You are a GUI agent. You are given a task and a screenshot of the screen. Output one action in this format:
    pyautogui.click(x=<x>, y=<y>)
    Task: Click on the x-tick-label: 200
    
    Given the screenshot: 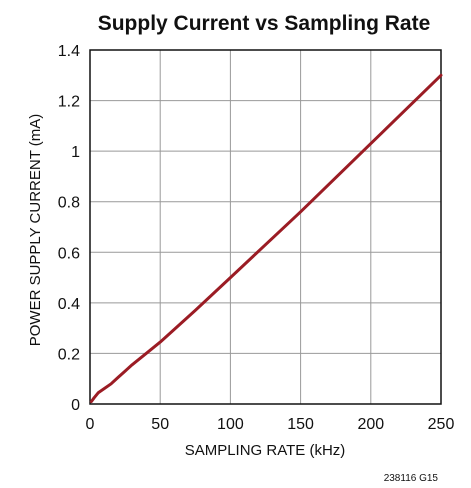 What is the action you would take?
    pyautogui.click(x=370, y=424)
    